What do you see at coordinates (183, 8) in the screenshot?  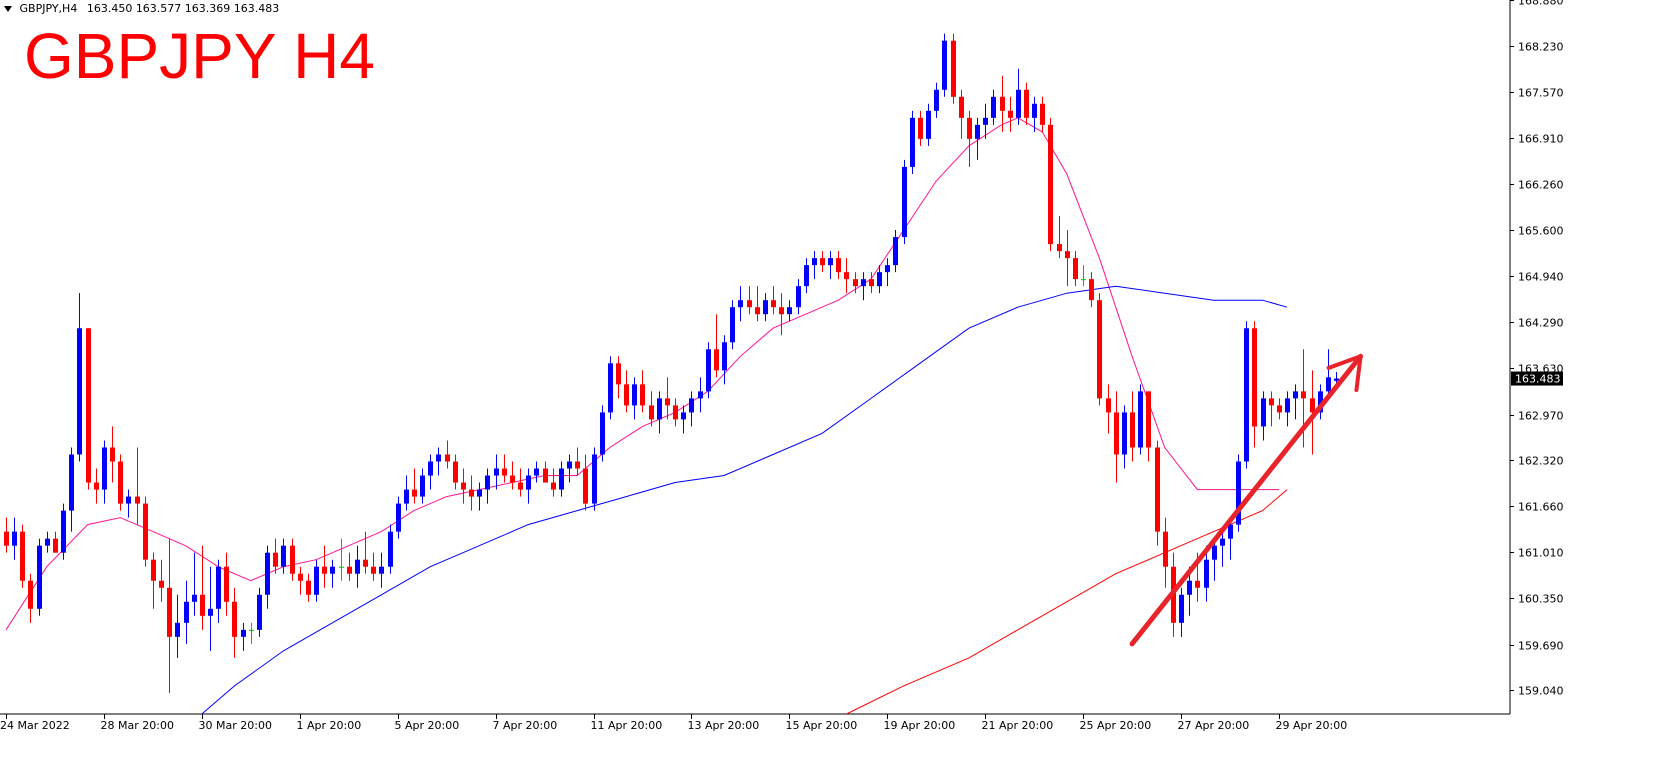 I see `ohlc-values: 163.450 163.577 163.369 163.483` at bounding box center [183, 8].